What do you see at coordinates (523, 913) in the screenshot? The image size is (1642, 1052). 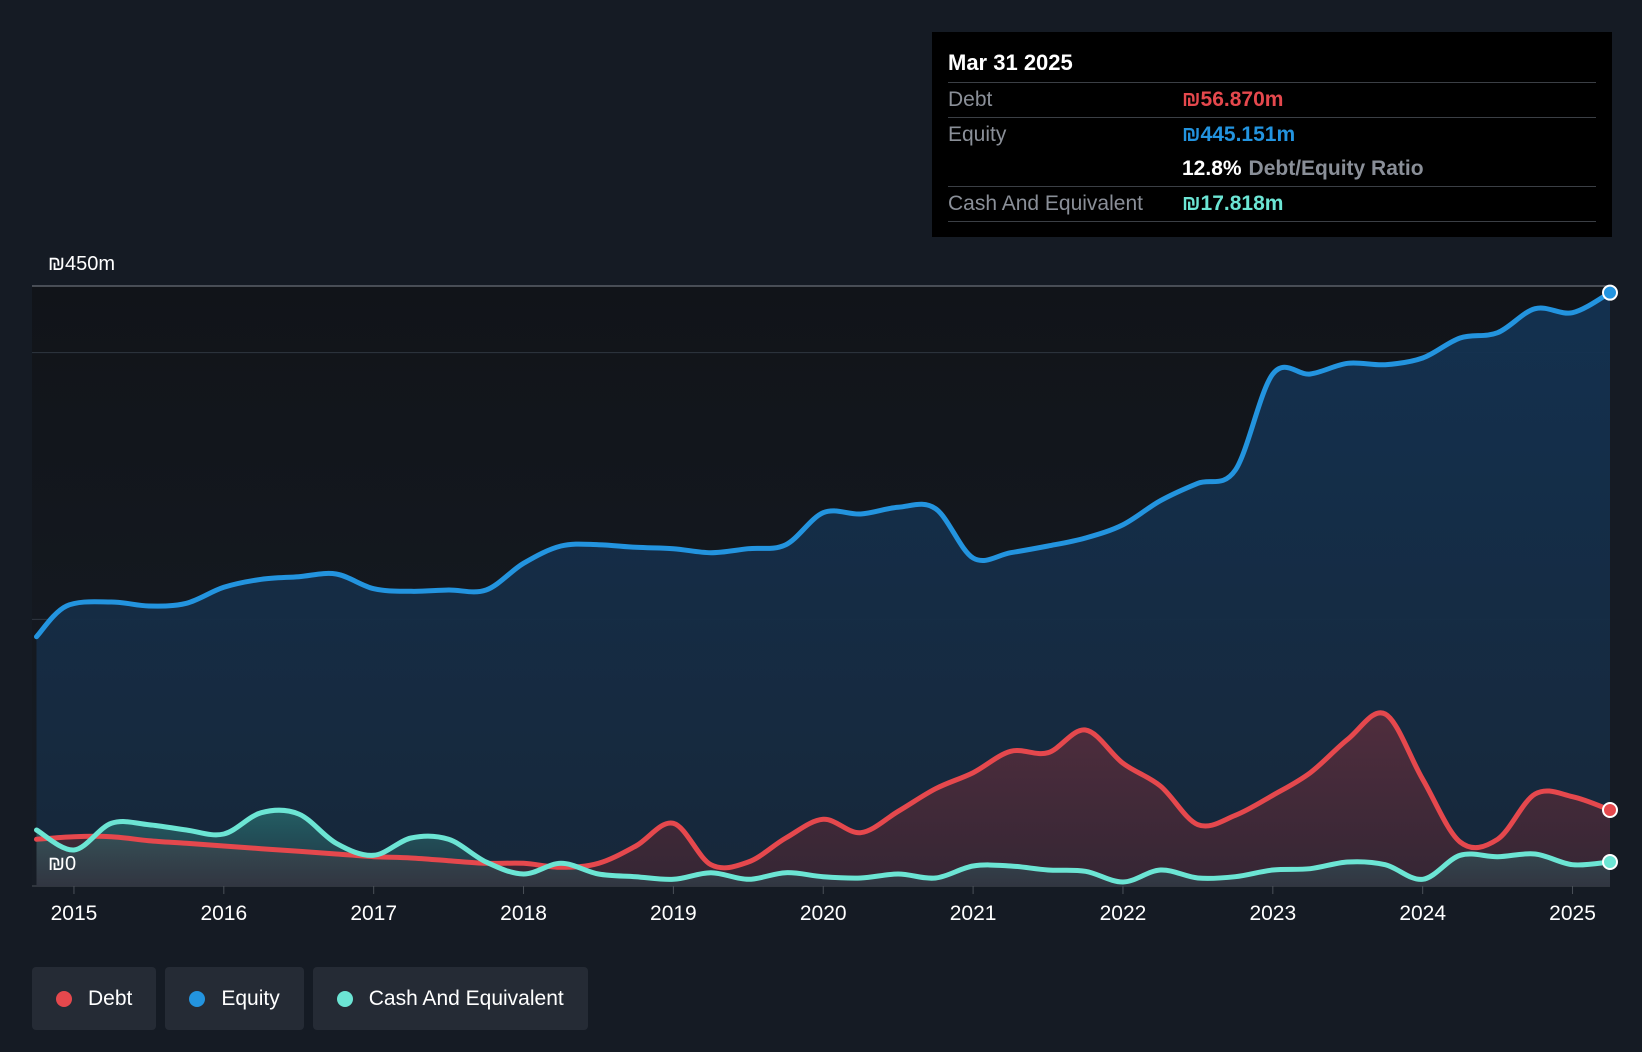 I see `x-tick-label-2018: 2018` at bounding box center [523, 913].